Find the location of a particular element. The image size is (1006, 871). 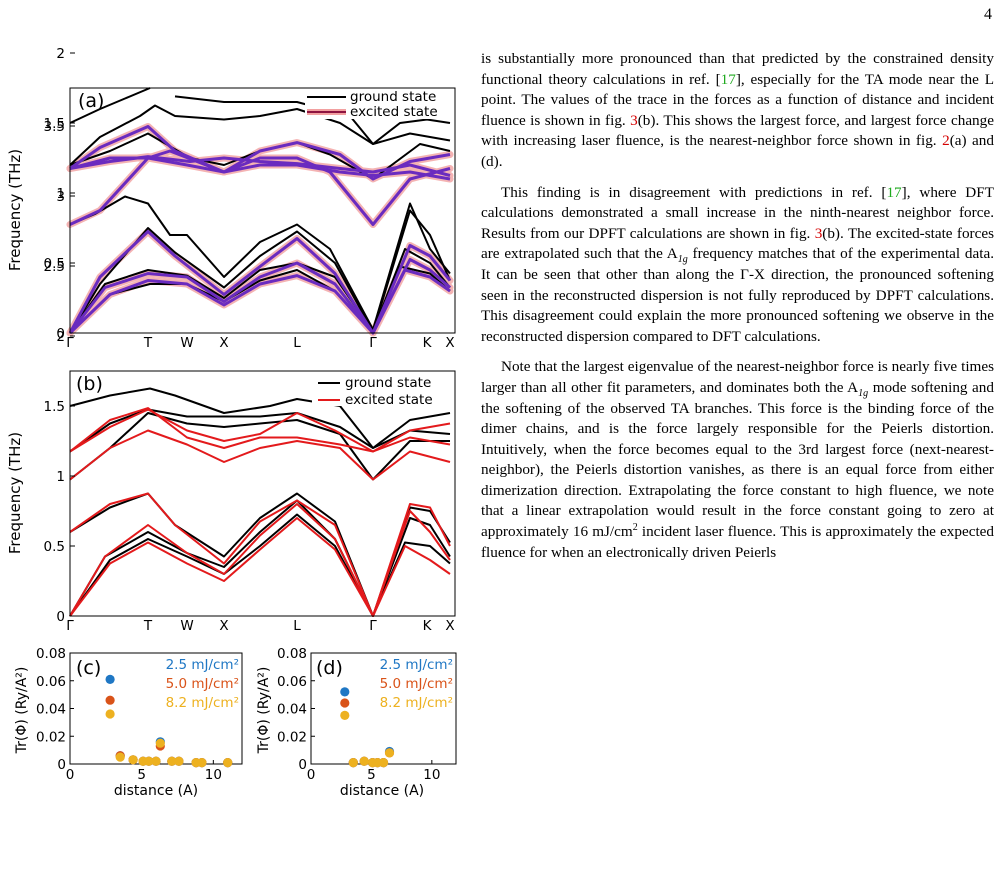

y-tick-label: 0.08 is located at coordinates (51, 654).